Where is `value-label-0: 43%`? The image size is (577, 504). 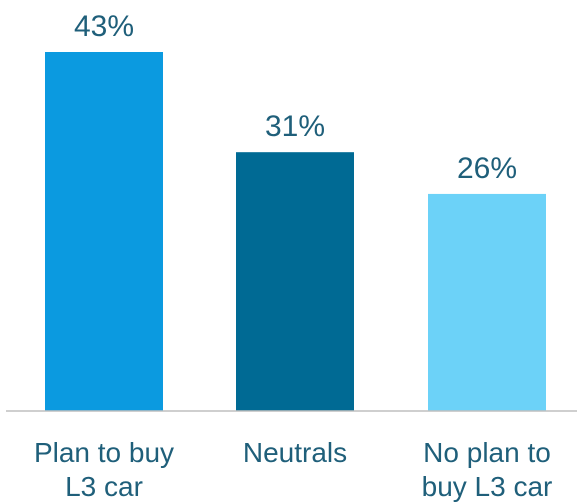 value-label-0: 43% is located at coordinates (104, 26).